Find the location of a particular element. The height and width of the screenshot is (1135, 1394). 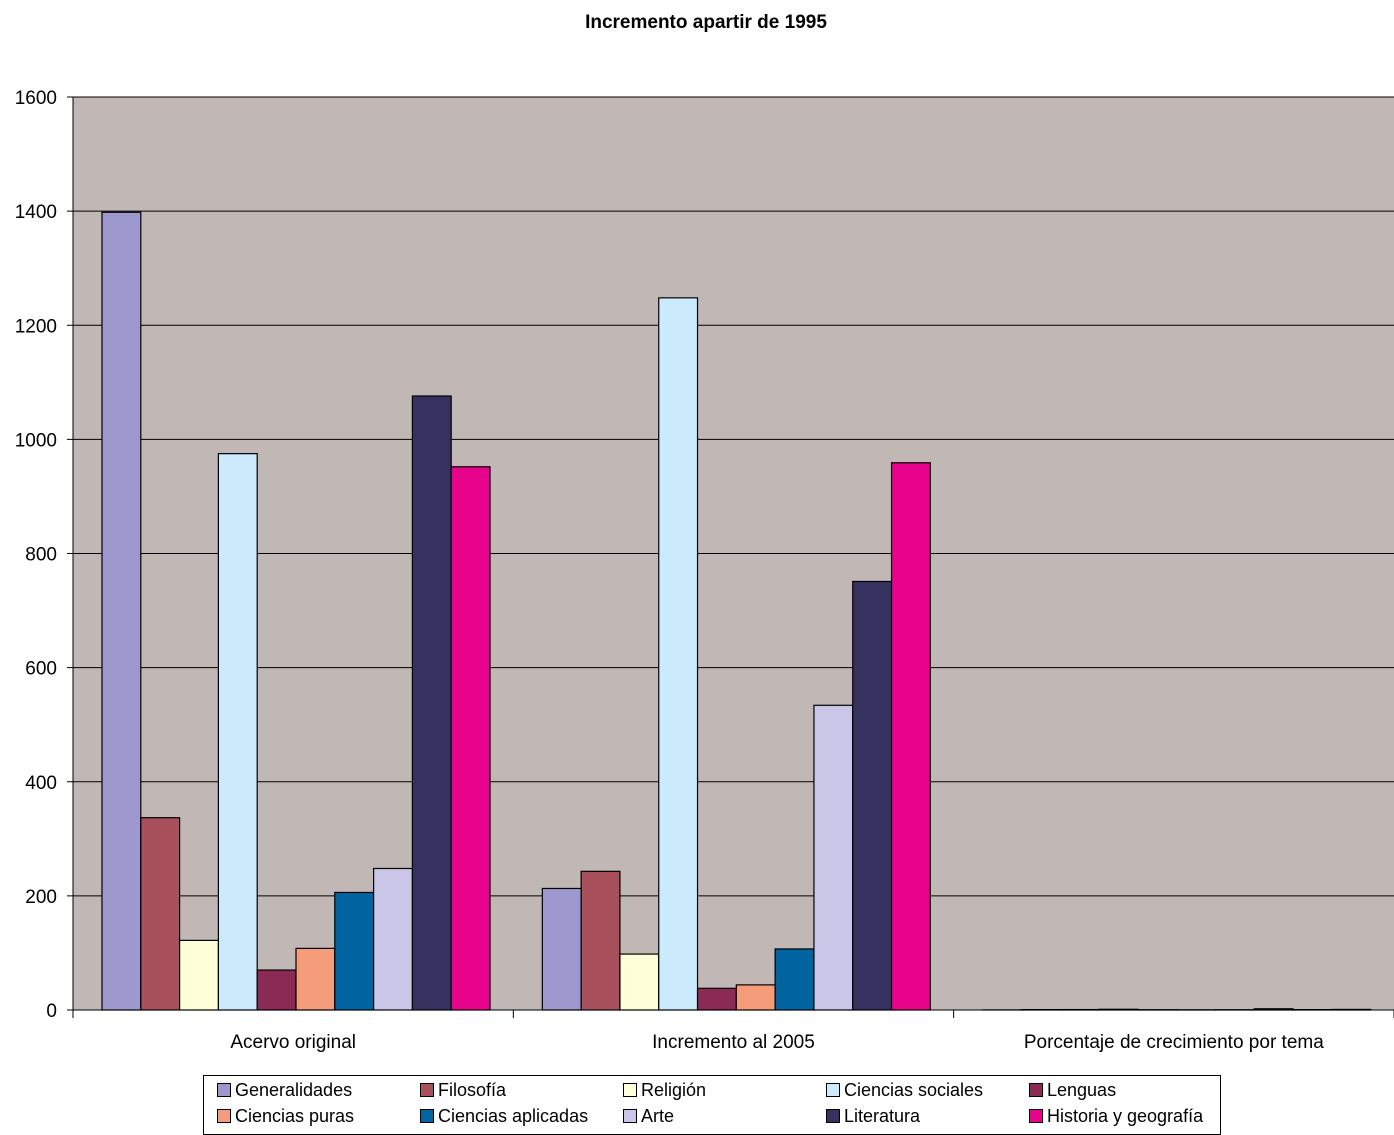

legend-item: Filosofía is located at coordinates (463, 1090).